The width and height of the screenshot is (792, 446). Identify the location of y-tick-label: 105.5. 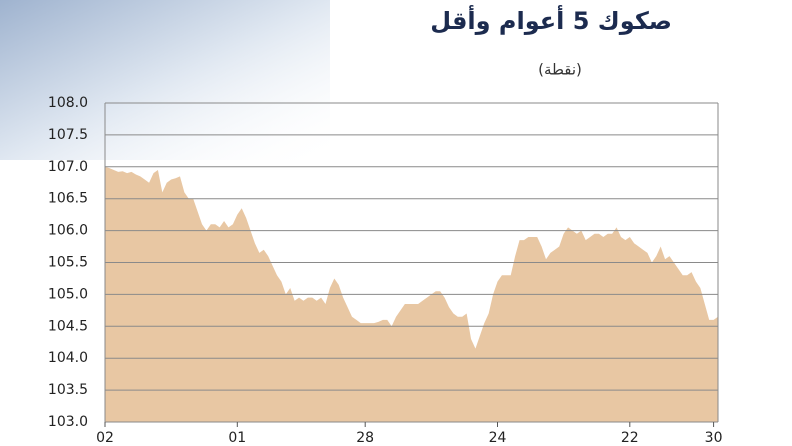
(68, 263).